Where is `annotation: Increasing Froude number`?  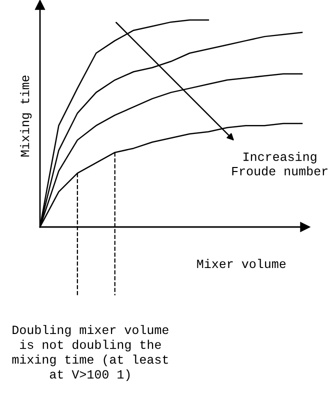
annotation: Increasing Froude number is located at coordinates (280, 164).